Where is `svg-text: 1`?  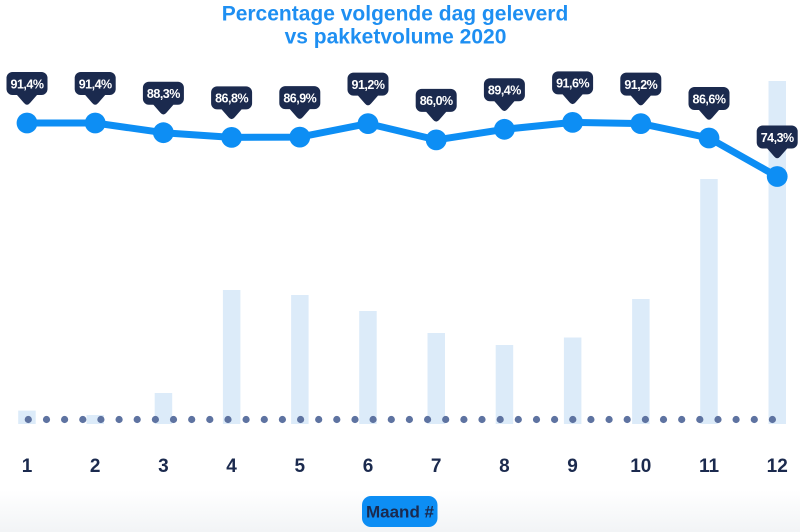
svg-text: 1 is located at coordinates (27, 466).